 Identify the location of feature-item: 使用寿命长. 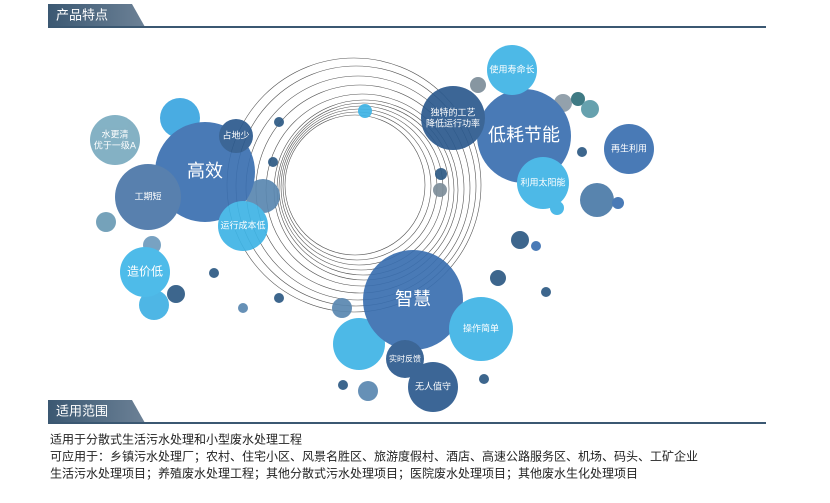
(511, 70).